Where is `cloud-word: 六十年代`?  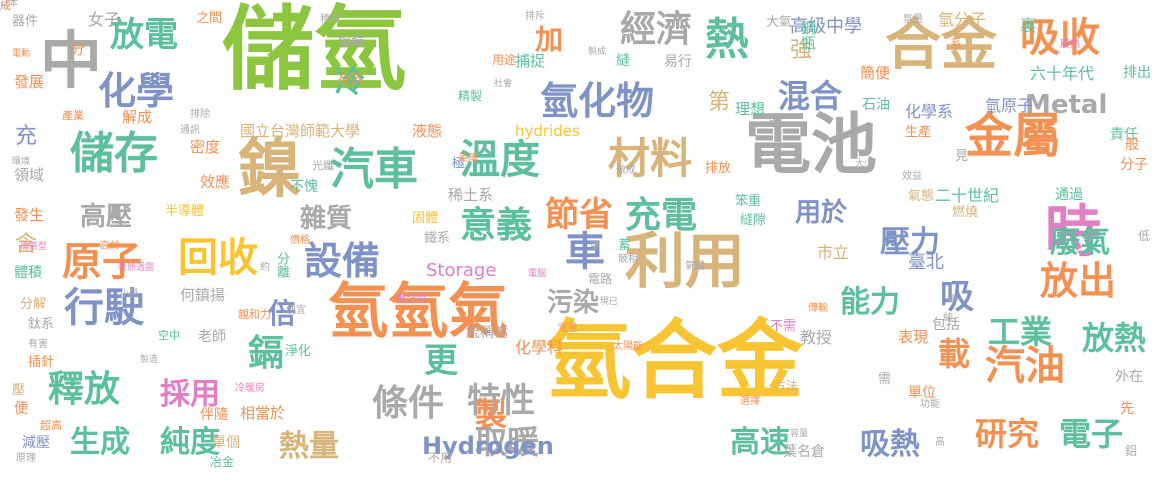 cloud-word: 六十年代 is located at coordinates (1062, 73).